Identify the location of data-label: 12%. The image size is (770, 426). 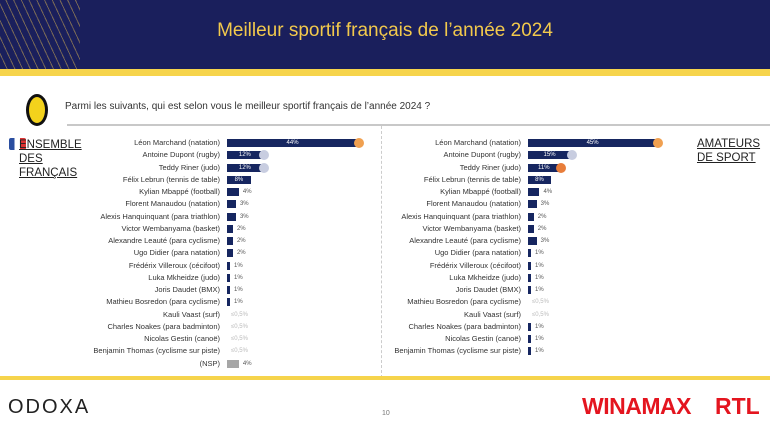
(244, 155).